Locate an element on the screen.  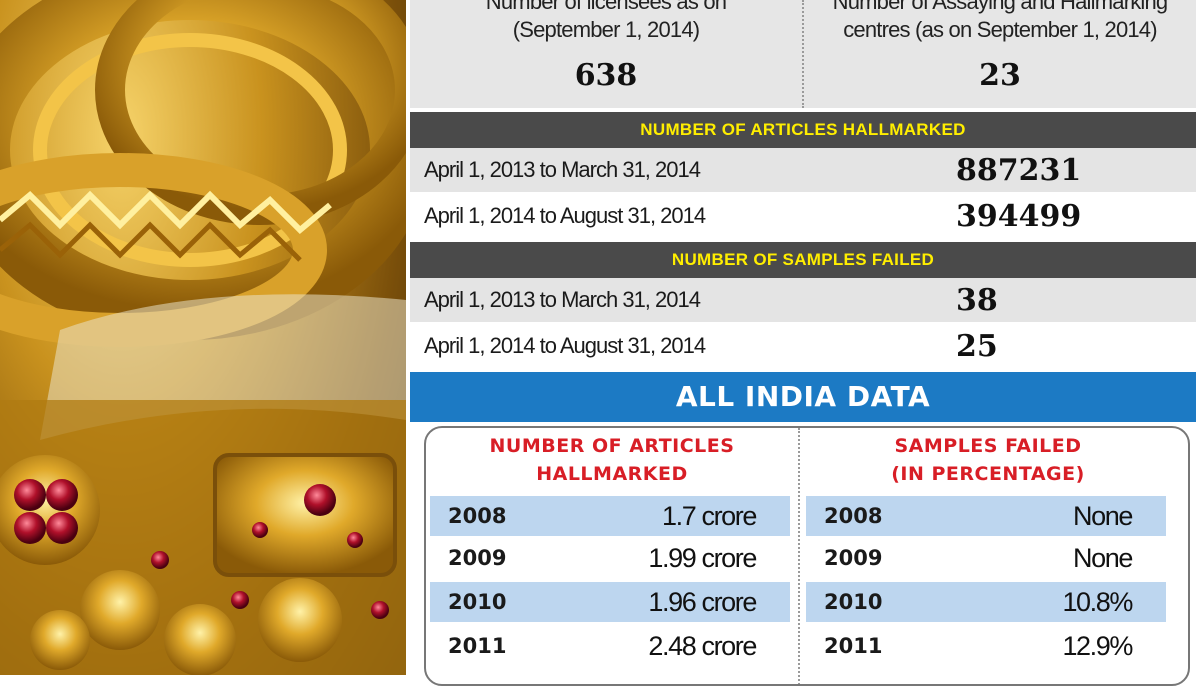
samples-row: April 1, 2013 to March 31, 2014 38 is located at coordinates (803, 300).